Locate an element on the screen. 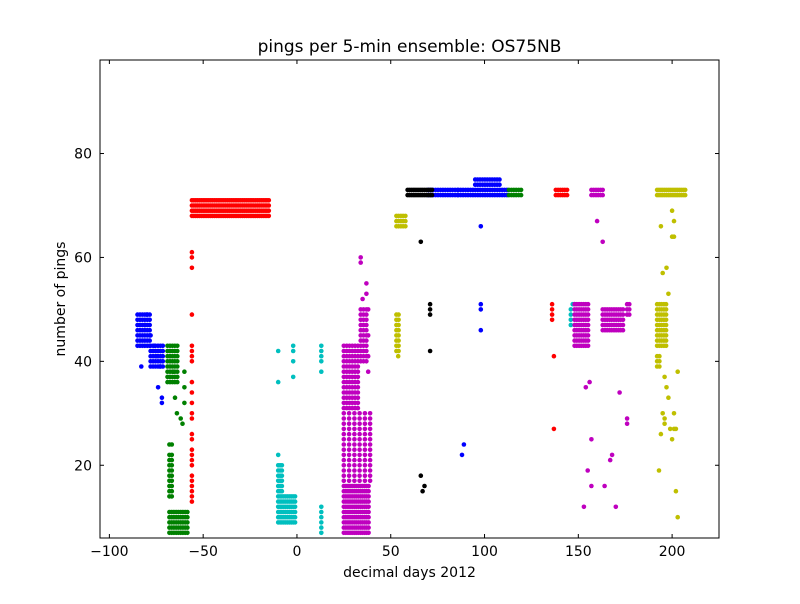 Image resolution: width=800 pixels, height=604 pixels. x-tick-label: −50 is located at coordinates (203, 552).